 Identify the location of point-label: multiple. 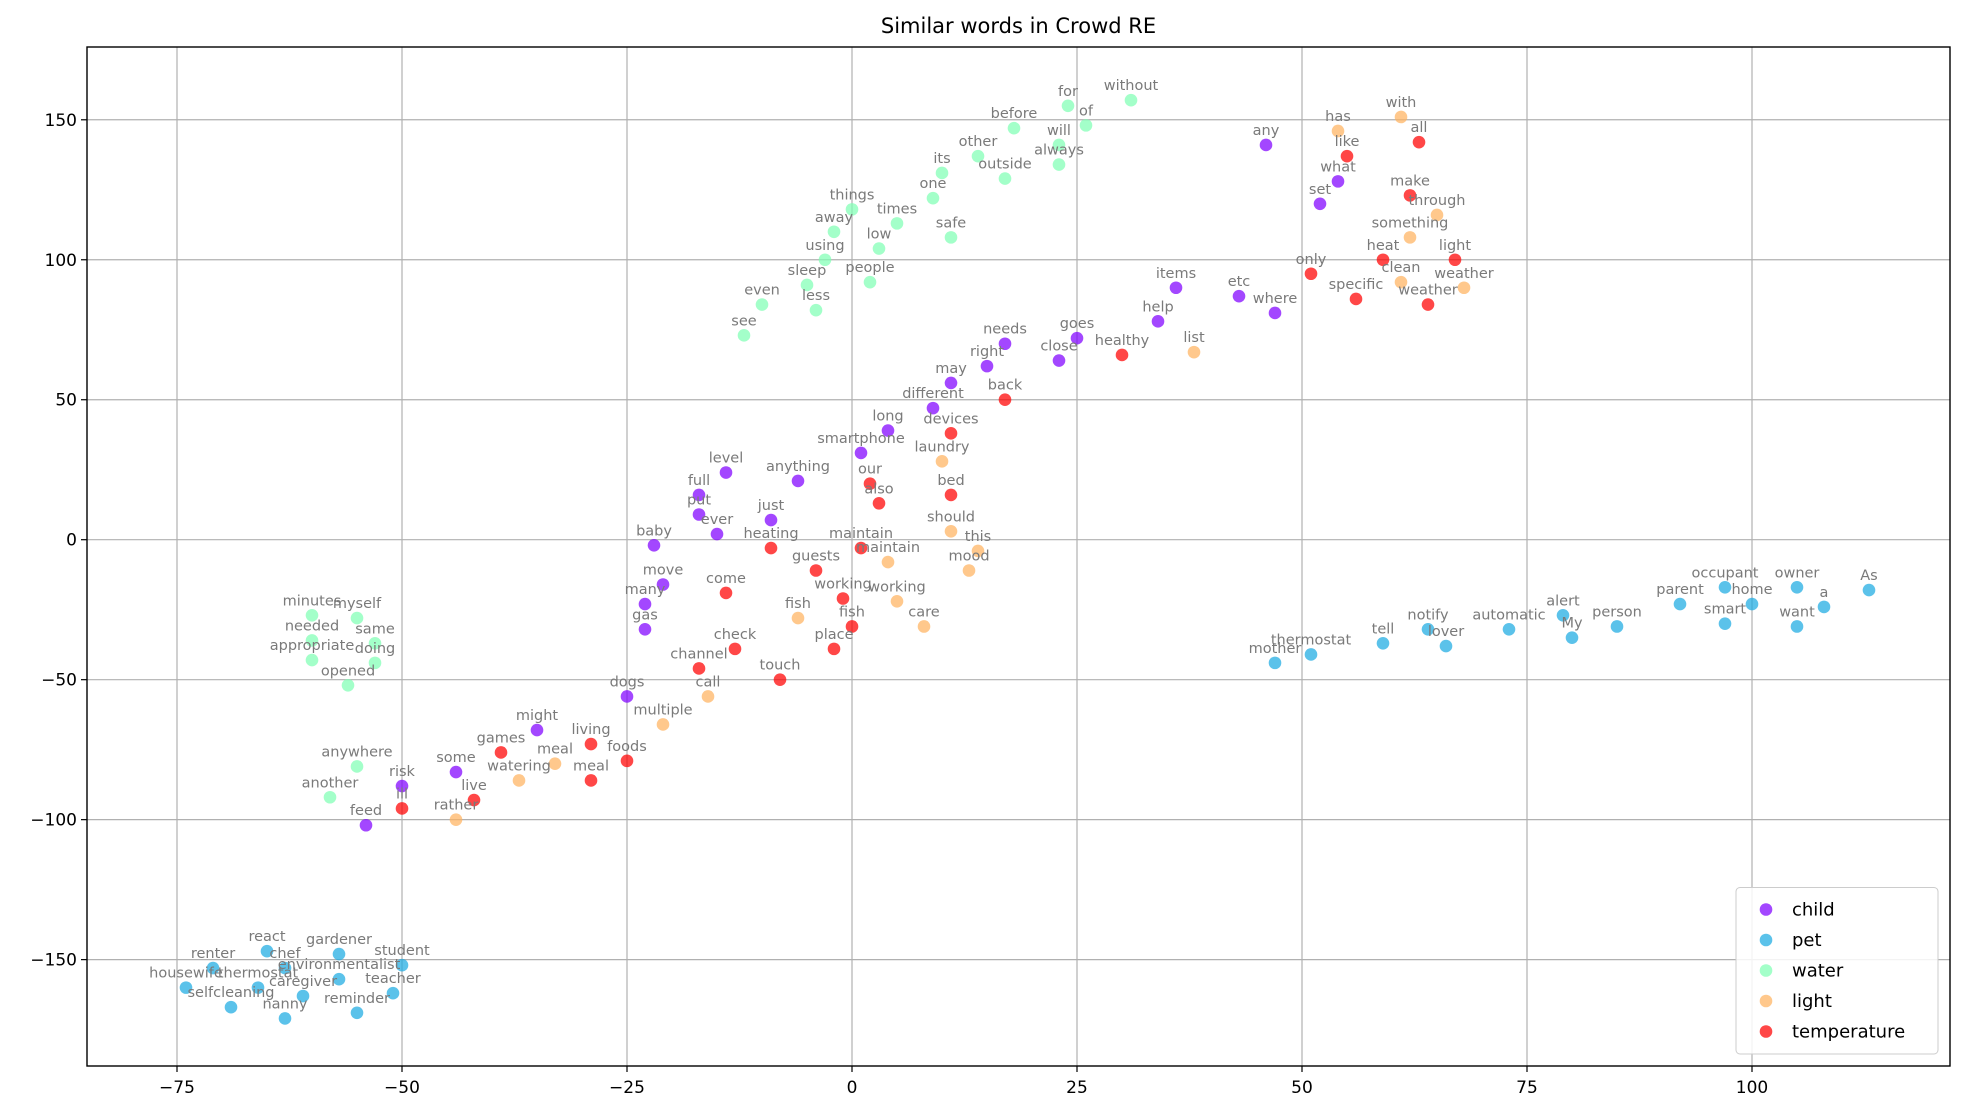
(662, 710).